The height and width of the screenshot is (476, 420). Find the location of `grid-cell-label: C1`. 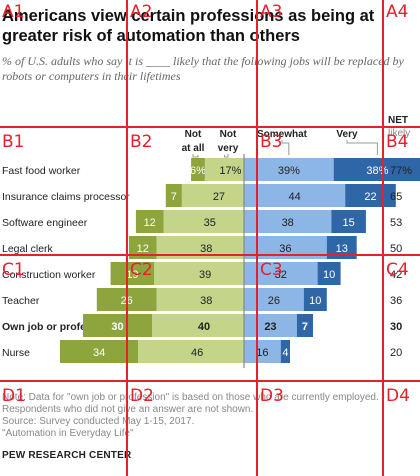

grid-cell-label: C1 is located at coordinates (13, 270).